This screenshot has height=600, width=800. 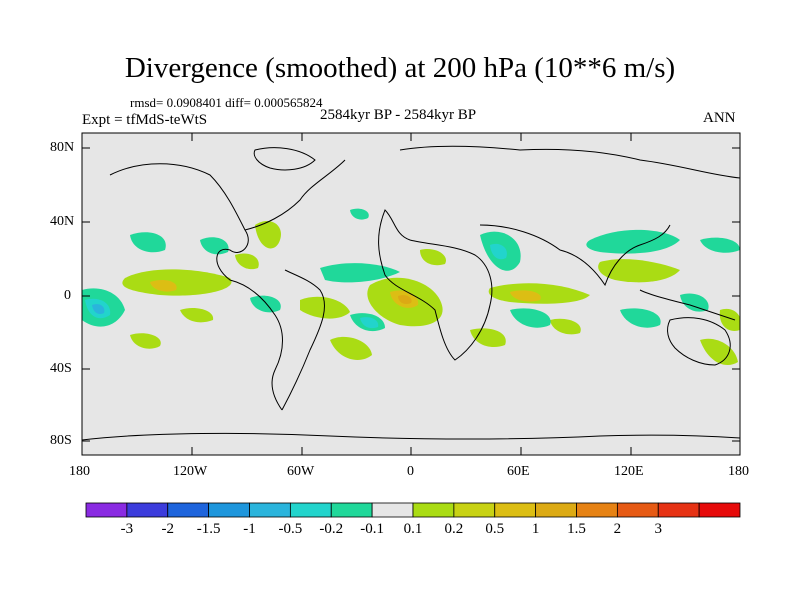 I want to click on colorbar-label: 0.1, so click(x=413, y=529).